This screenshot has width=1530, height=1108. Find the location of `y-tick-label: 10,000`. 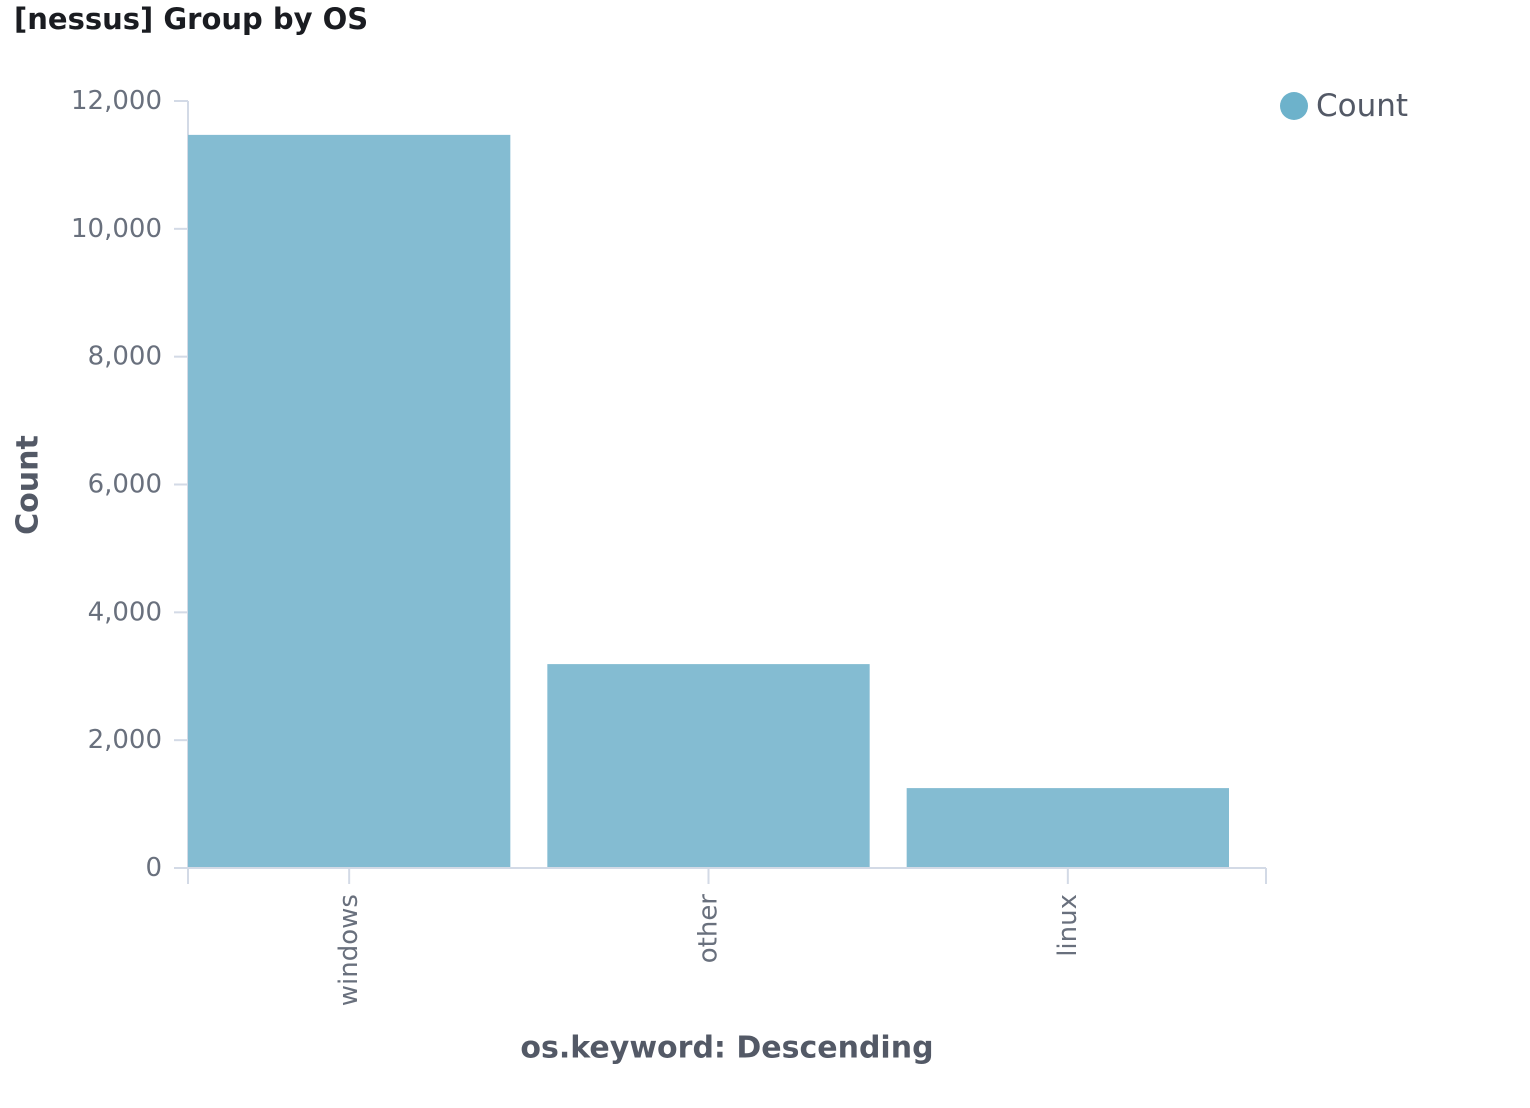

y-tick-label: 10,000 is located at coordinates (116, 229).